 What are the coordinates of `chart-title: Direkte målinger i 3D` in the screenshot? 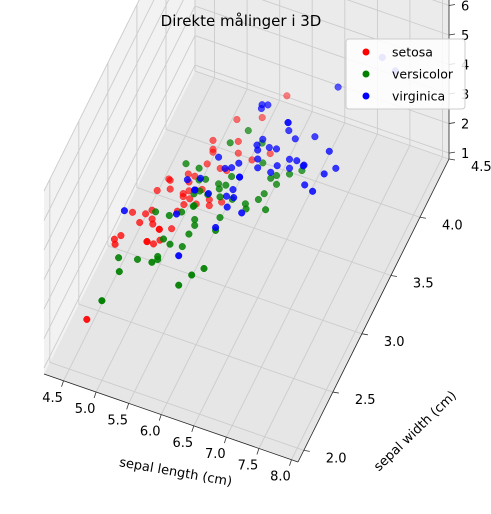 It's located at (241, 21).